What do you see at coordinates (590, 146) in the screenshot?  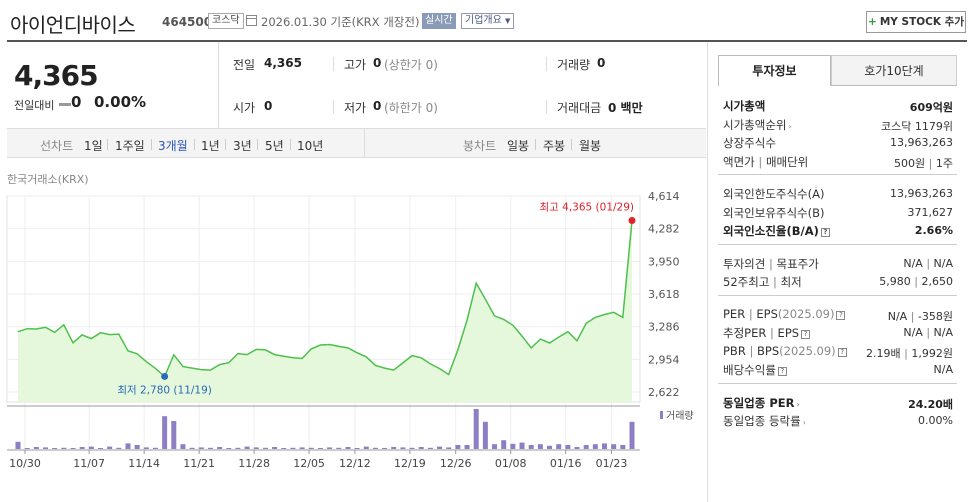 I see `candle-monthly: 월봉` at bounding box center [590, 146].